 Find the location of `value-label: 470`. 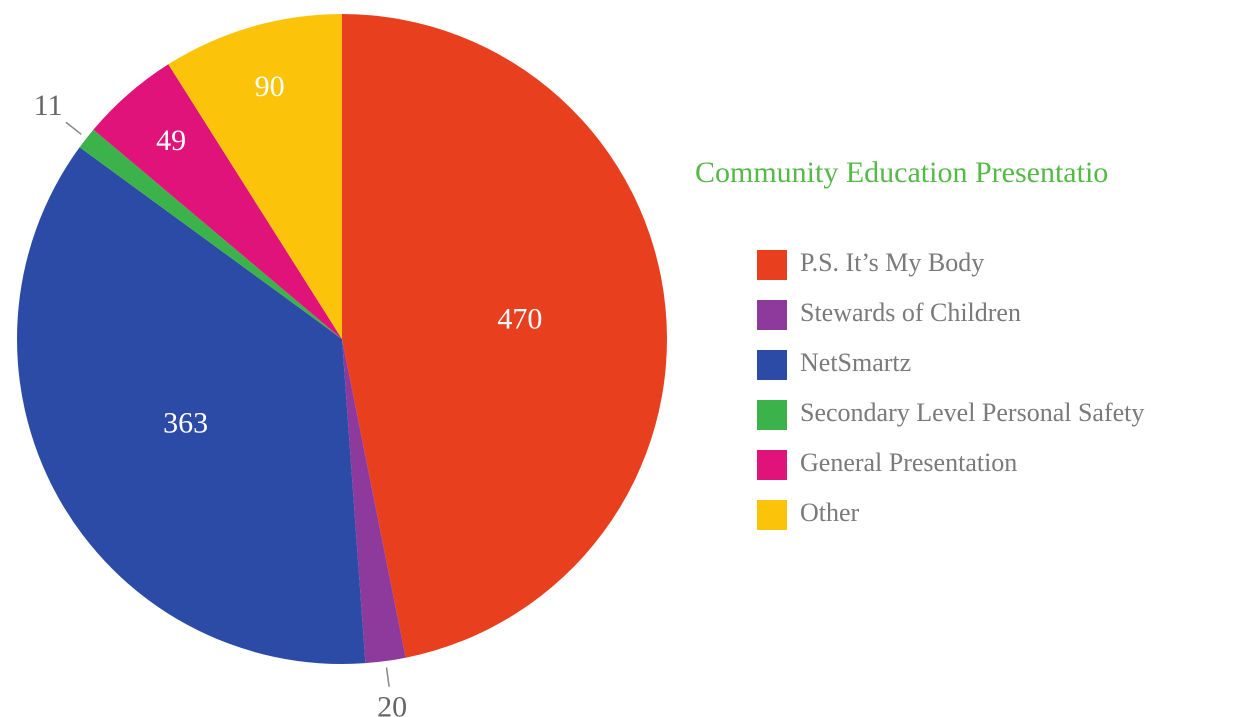

value-label: 470 is located at coordinates (519, 318).